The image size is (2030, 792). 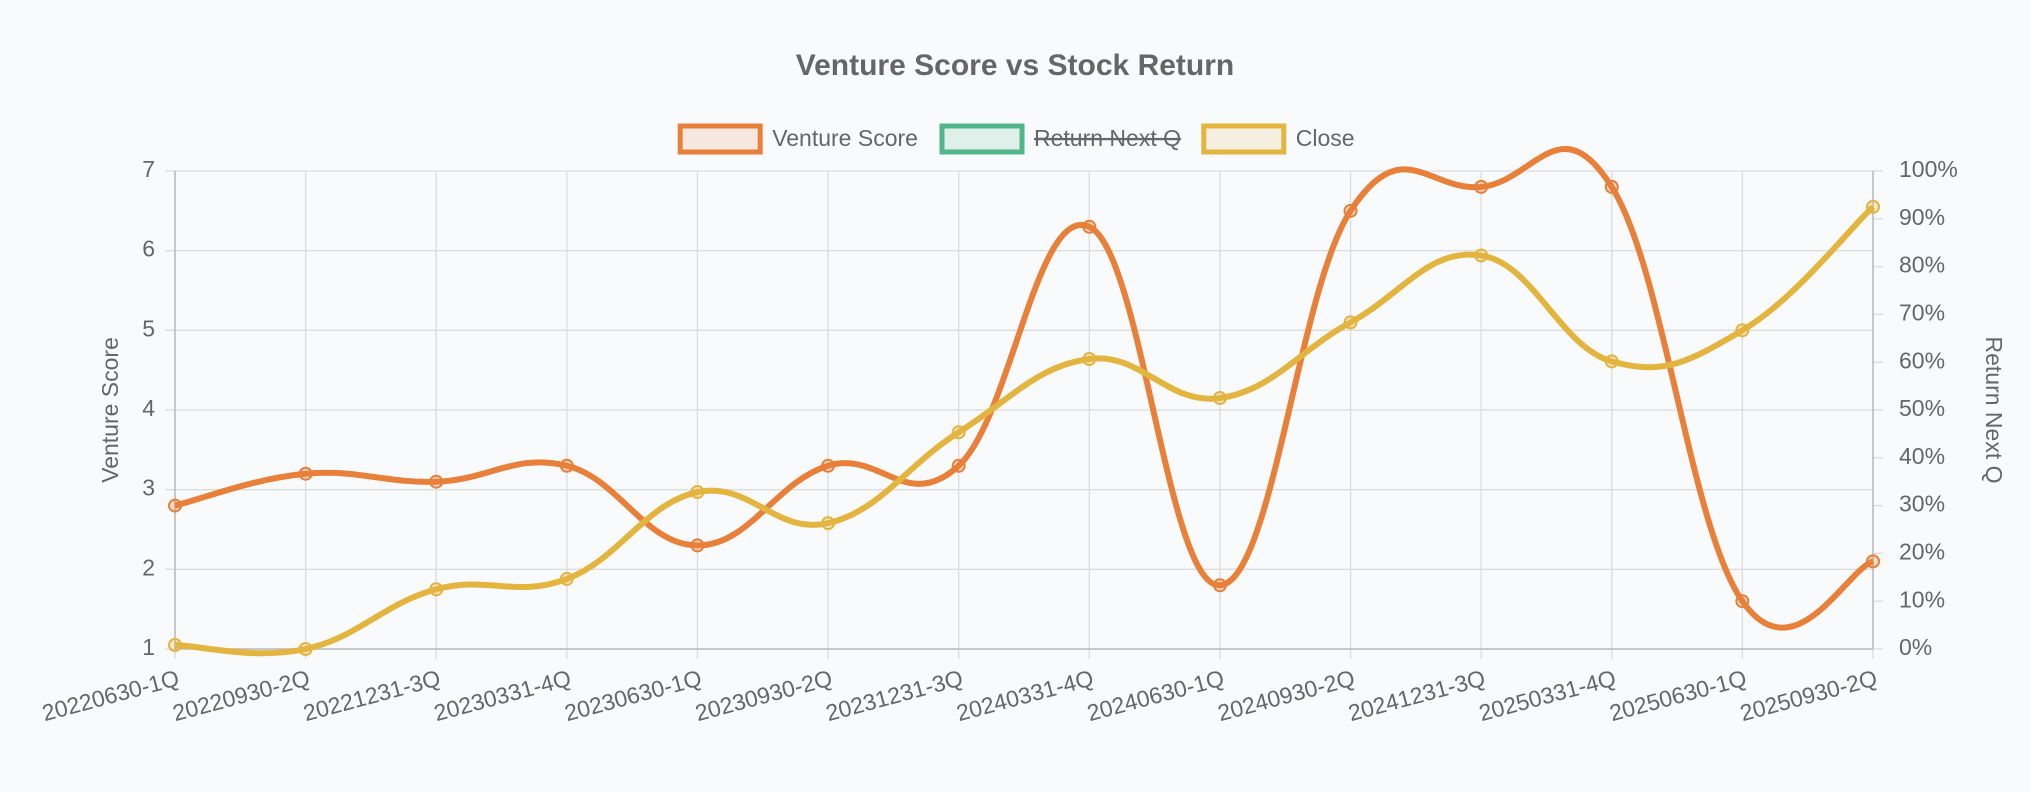 I want to click on y-tick-label: 1, so click(x=148, y=647).